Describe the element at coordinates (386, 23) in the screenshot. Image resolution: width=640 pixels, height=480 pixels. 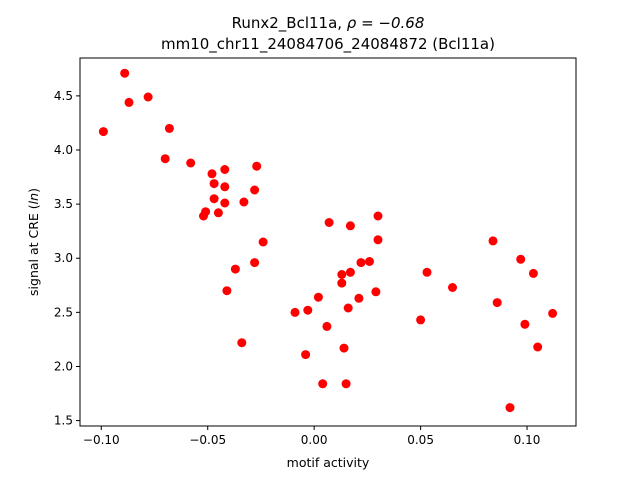
I see `chart-title-rho: ρ = −0.68` at that location.